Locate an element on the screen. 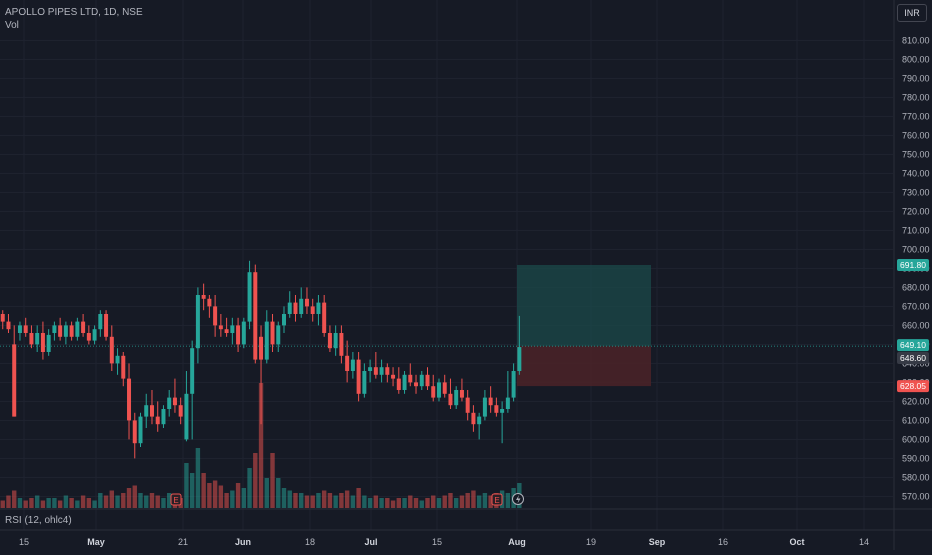 The width and height of the screenshot is (932, 555). stop-loss-zone is located at coordinates (584, 366).